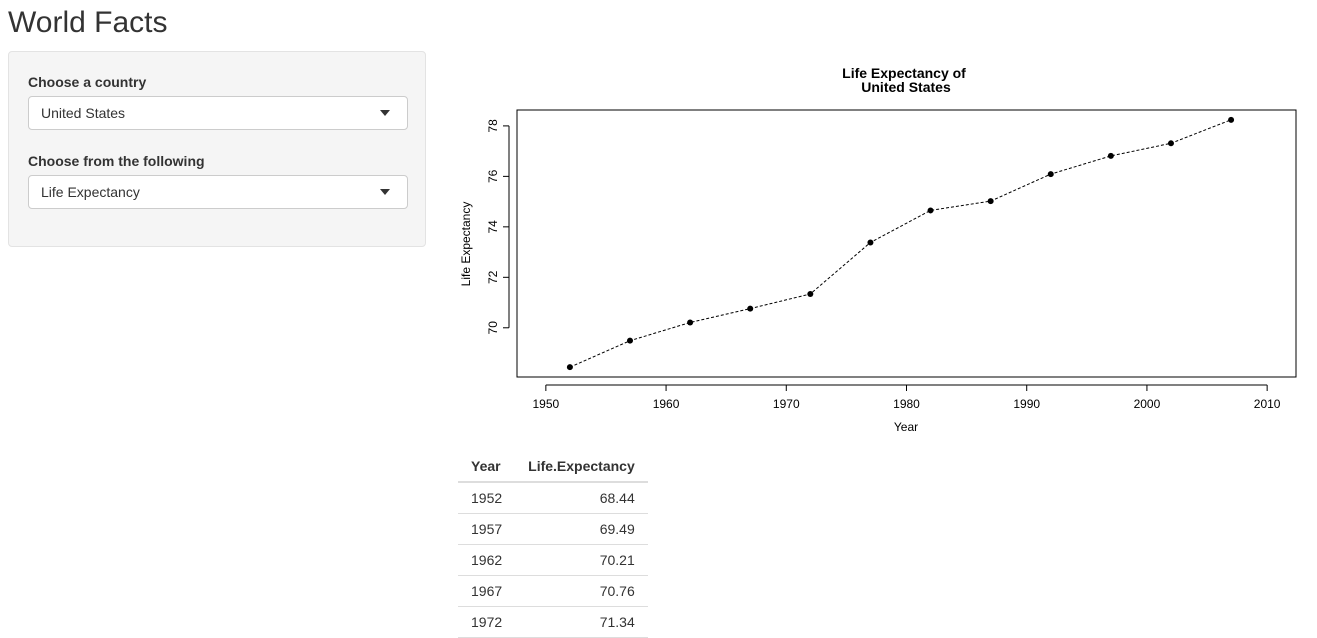 This screenshot has height=638, width=1317. I want to click on x-tick-label: 2010, so click(1267, 404).